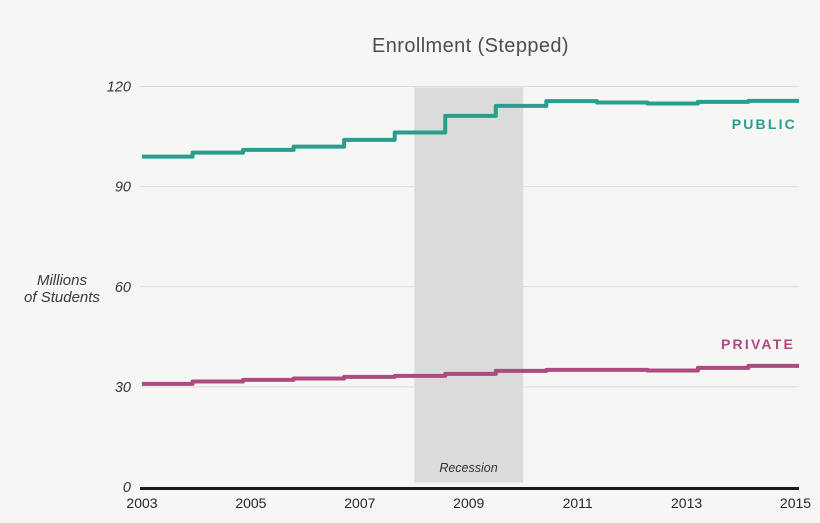 This screenshot has height=523, width=820. What do you see at coordinates (123, 188) in the screenshot?
I see `y-tick-label: 90` at bounding box center [123, 188].